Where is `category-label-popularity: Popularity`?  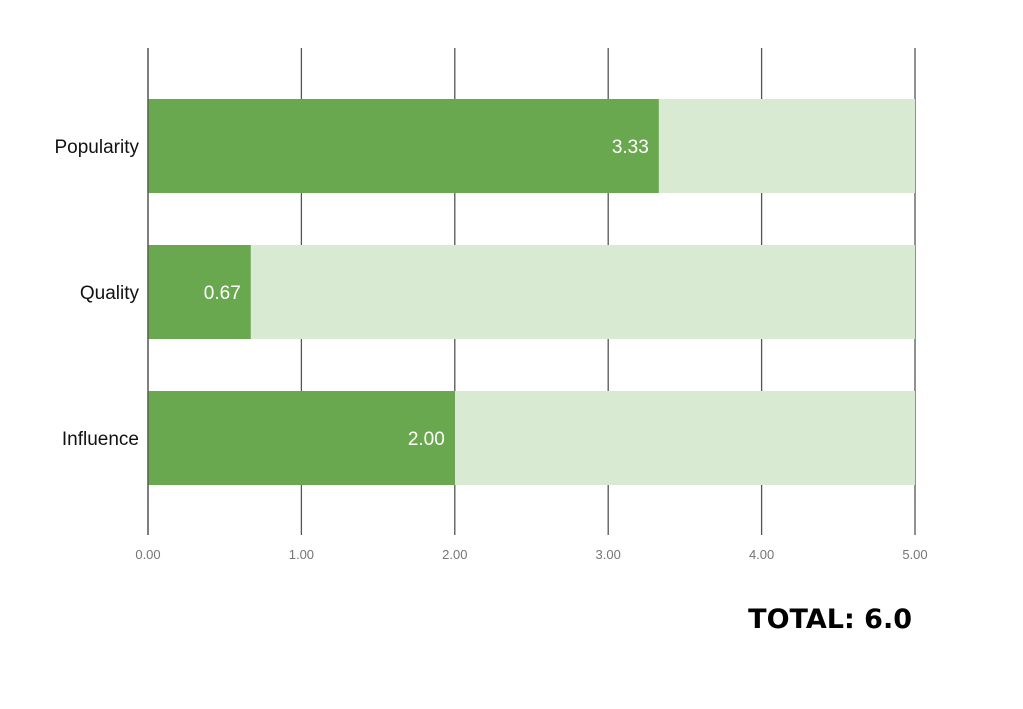 category-label-popularity: Popularity is located at coordinates (97, 147).